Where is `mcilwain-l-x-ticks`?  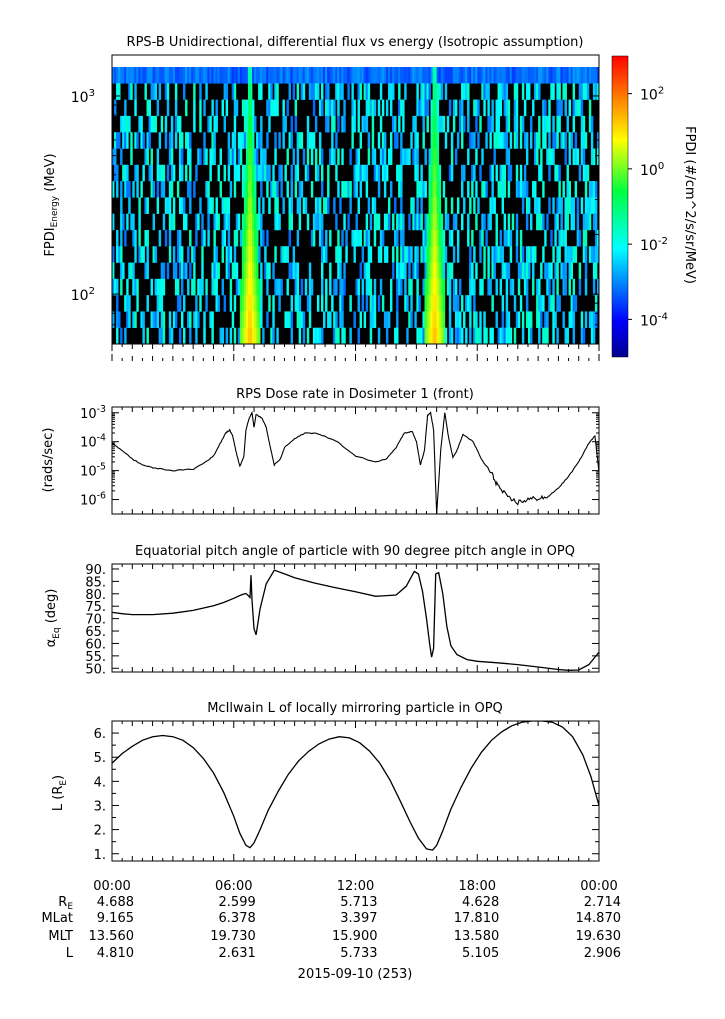 mcilwain-l-x-ticks is located at coordinates (355, 791).